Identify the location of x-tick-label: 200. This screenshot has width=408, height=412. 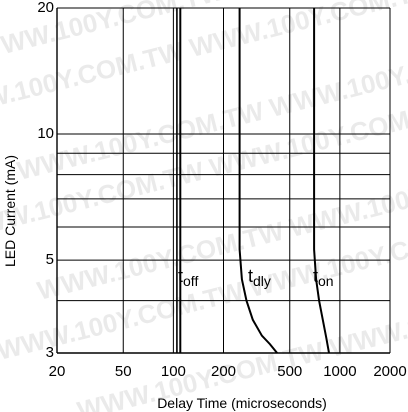
(223, 371).